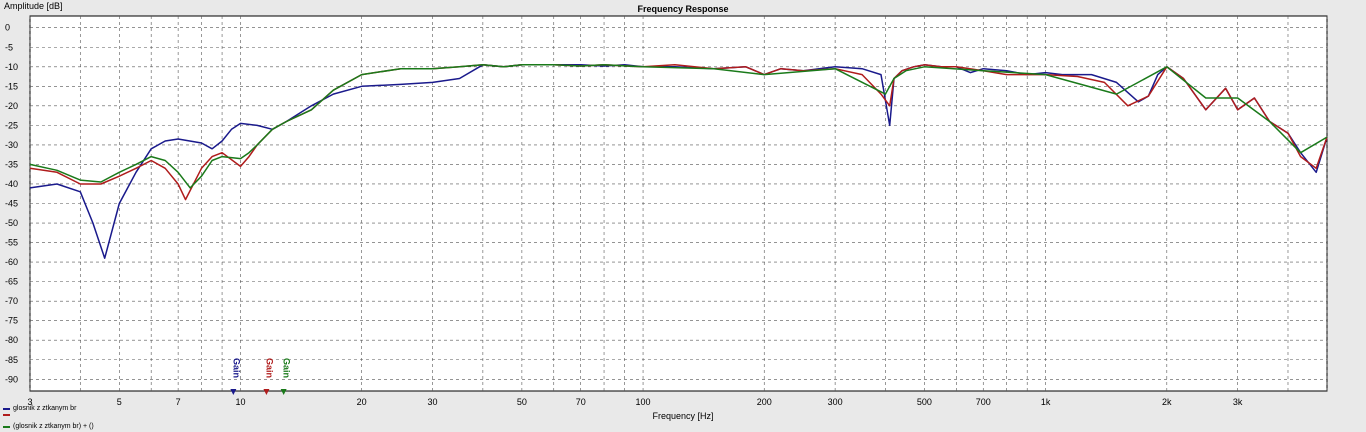  What do you see at coordinates (11, 67) in the screenshot?
I see `y-tick-label: -10` at bounding box center [11, 67].